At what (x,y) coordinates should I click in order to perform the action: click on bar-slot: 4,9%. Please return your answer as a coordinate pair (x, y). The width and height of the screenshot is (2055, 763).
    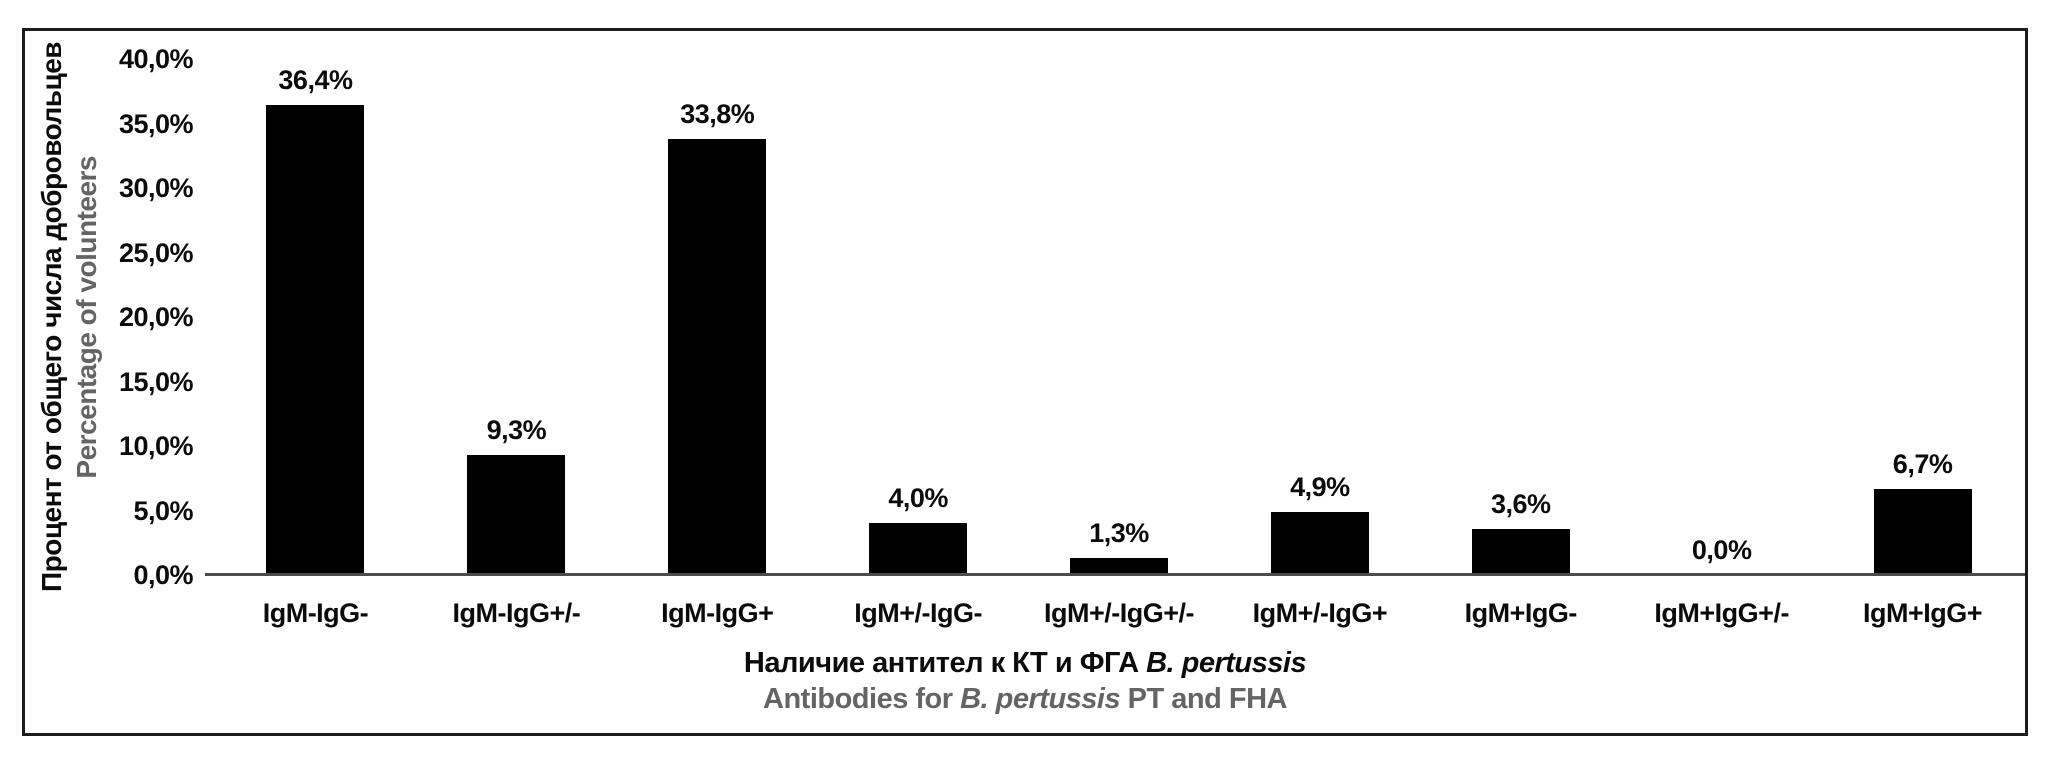
    Looking at the image, I should click on (1319, 317).